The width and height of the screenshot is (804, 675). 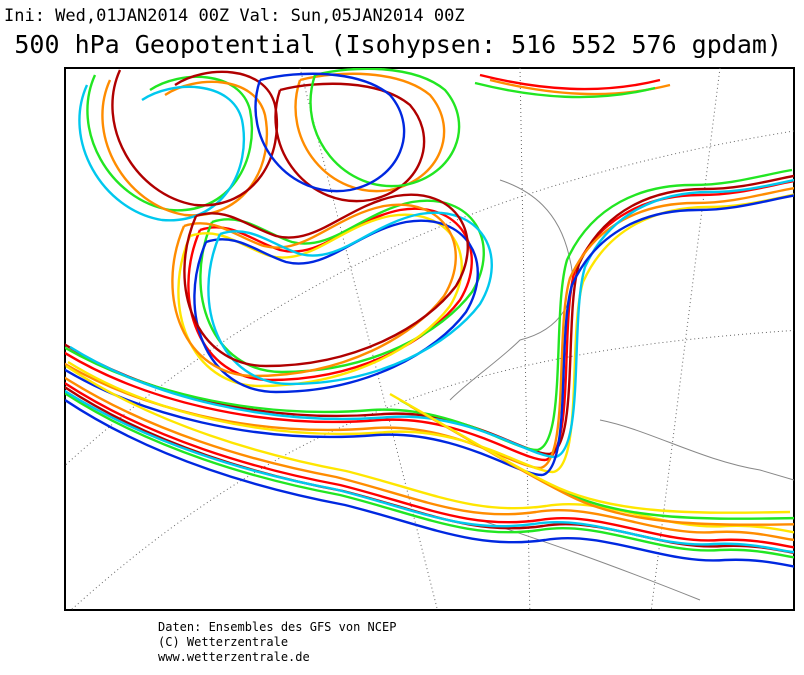 I want to click on credit-line: Daten: Ensembles des GFS von NCEP, so click(x=277, y=627).